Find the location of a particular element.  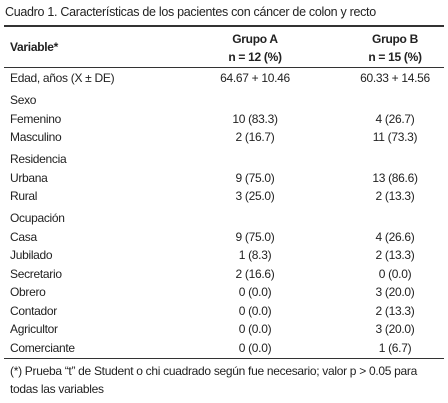

row-label: Contador is located at coordinates (33, 310).